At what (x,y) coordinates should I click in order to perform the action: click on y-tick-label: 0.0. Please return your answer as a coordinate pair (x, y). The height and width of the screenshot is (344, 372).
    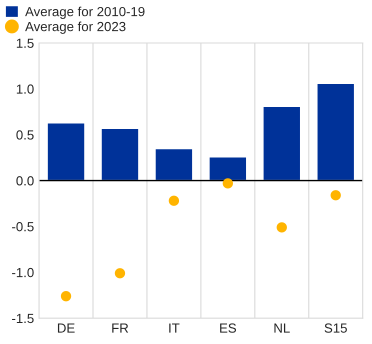
    Looking at the image, I should click on (25, 181).